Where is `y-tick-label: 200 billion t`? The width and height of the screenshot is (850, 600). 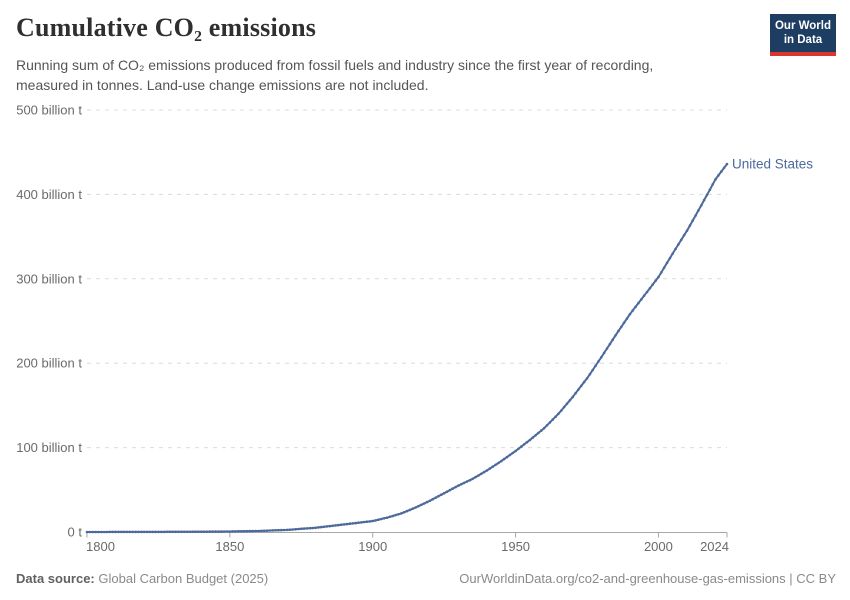
y-tick-label: 200 billion t is located at coordinates (49, 363).